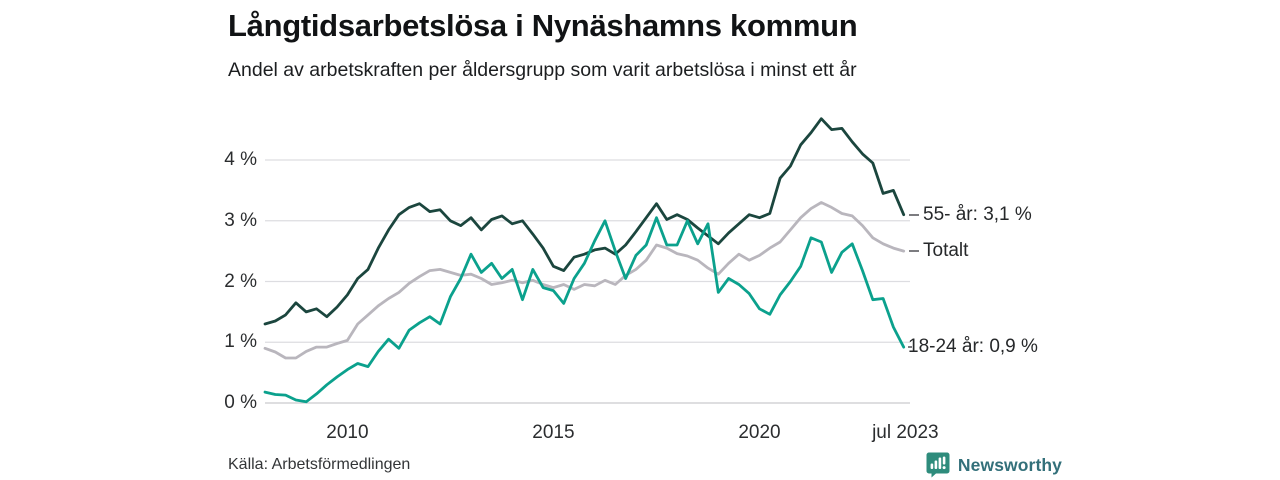 Image resolution: width=1280 pixels, height=480 pixels. I want to click on newsworthy-logo: Newsworthy, so click(994, 465).